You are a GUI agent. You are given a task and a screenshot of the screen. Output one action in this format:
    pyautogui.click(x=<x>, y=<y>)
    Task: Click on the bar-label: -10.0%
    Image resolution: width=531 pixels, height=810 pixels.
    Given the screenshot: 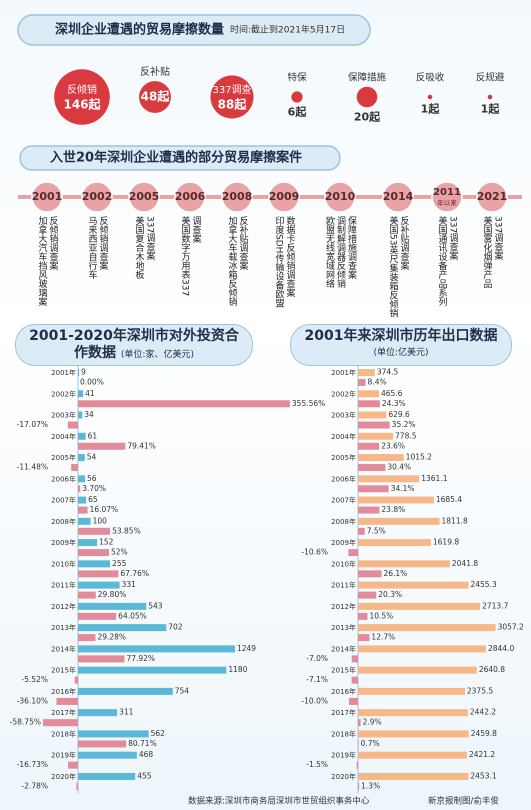 What is the action you would take?
    pyautogui.click(x=314, y=700)
    